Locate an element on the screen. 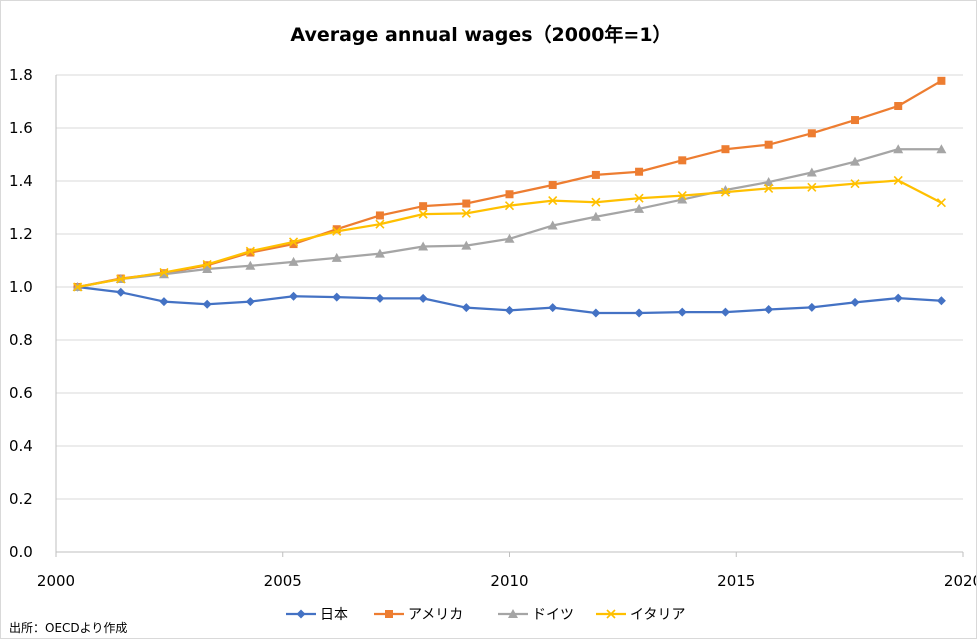  y-tick-label: 1.6 is located at coordinates (21, 128).